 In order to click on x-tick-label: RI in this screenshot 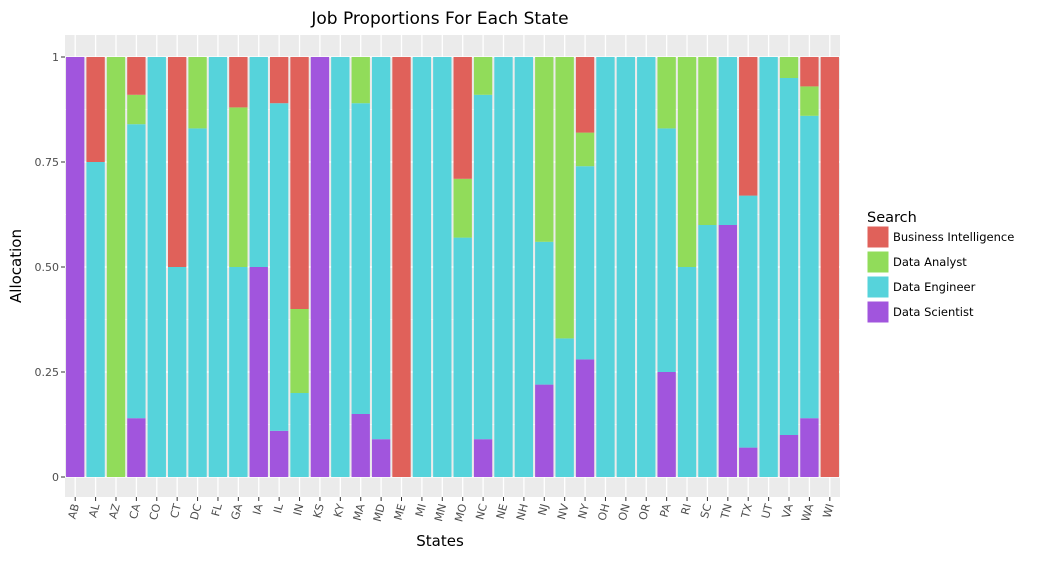, I will do `click(686, 509)`.